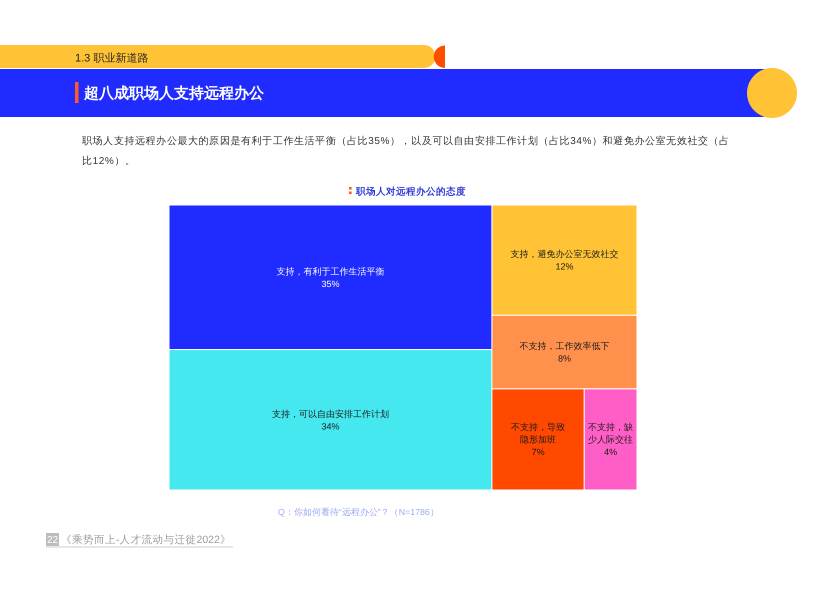 The image size is (815, 600). Describe the element at coordinates (52, 540) in the screenshot. I see `annotation: 22` at that location.